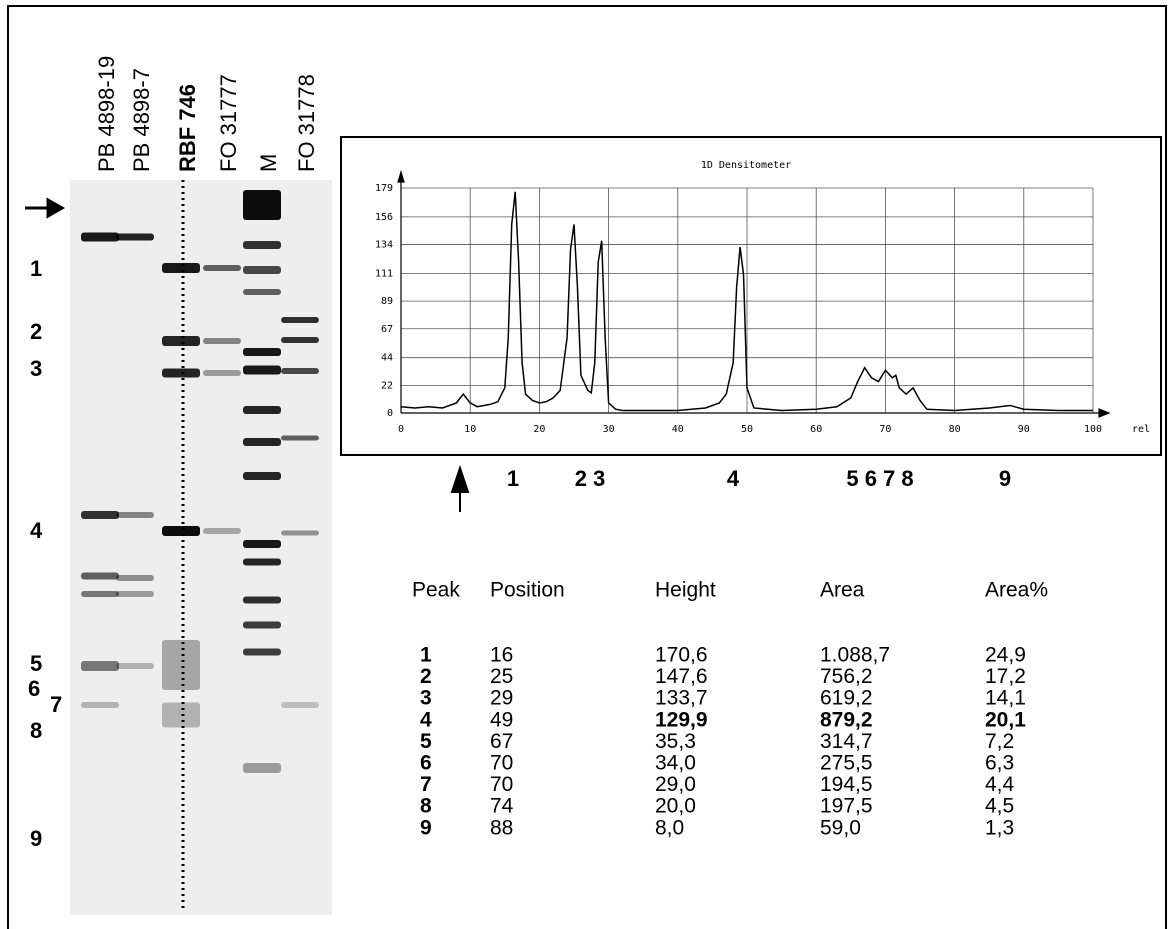 The width and height of the screenshot is (1175, 929). Describe the element at coordinates (502, 806) in the screenshot. I see `table-cell: 74` at that location.